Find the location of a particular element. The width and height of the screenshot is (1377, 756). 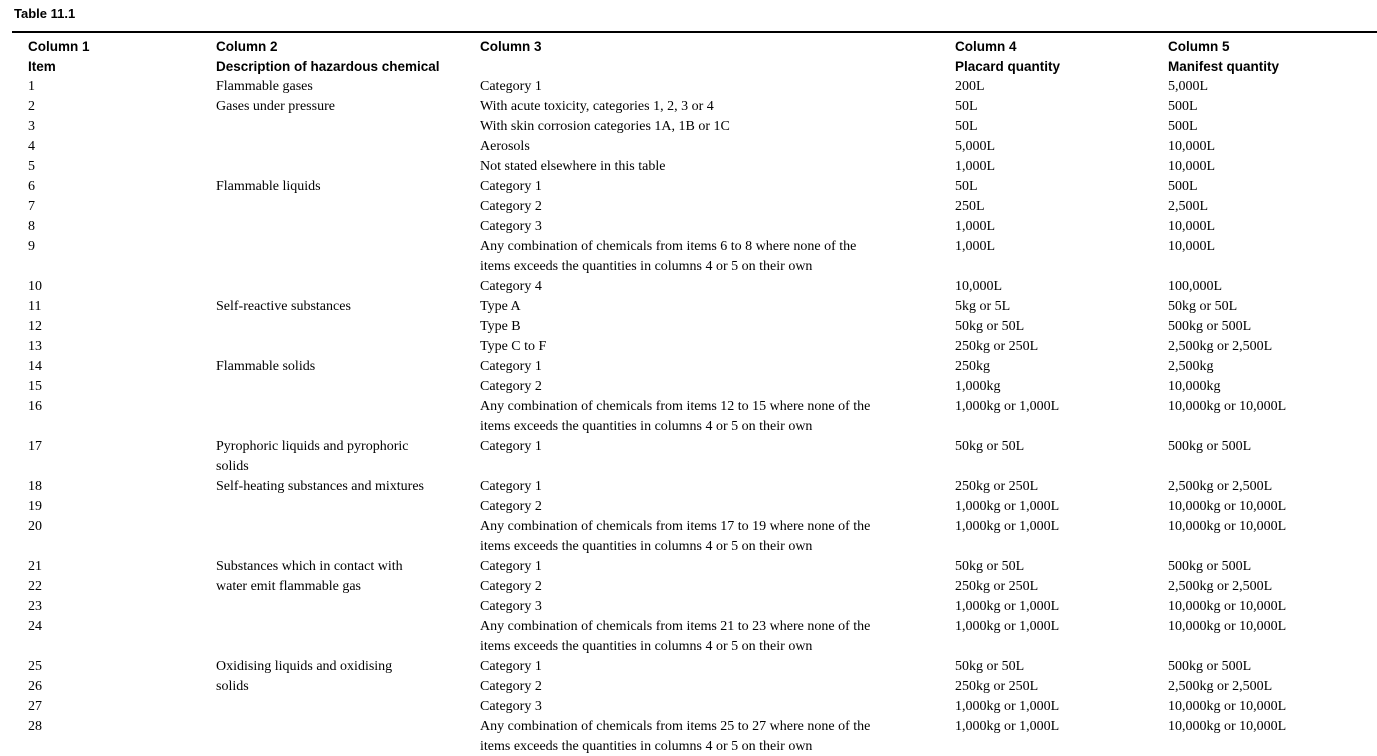

cell-item-number: 18 is located at coordinates (35, 486).